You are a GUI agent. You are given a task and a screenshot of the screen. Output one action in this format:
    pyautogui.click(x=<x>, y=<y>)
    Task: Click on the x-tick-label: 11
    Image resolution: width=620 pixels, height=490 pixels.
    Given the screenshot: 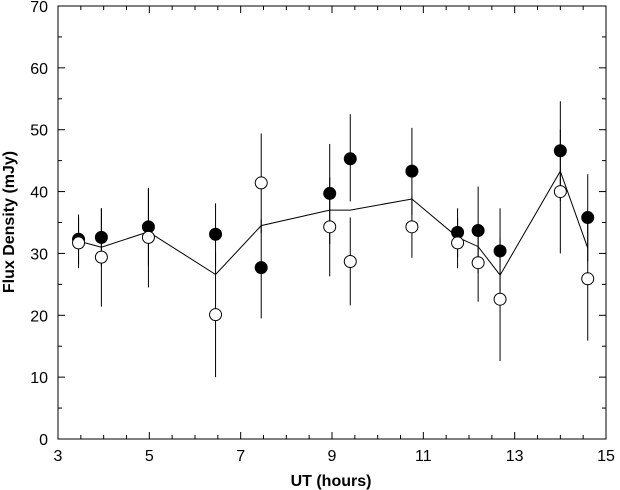 What is the action you would take?
    pyautogui.click(x=423, y=456)
    